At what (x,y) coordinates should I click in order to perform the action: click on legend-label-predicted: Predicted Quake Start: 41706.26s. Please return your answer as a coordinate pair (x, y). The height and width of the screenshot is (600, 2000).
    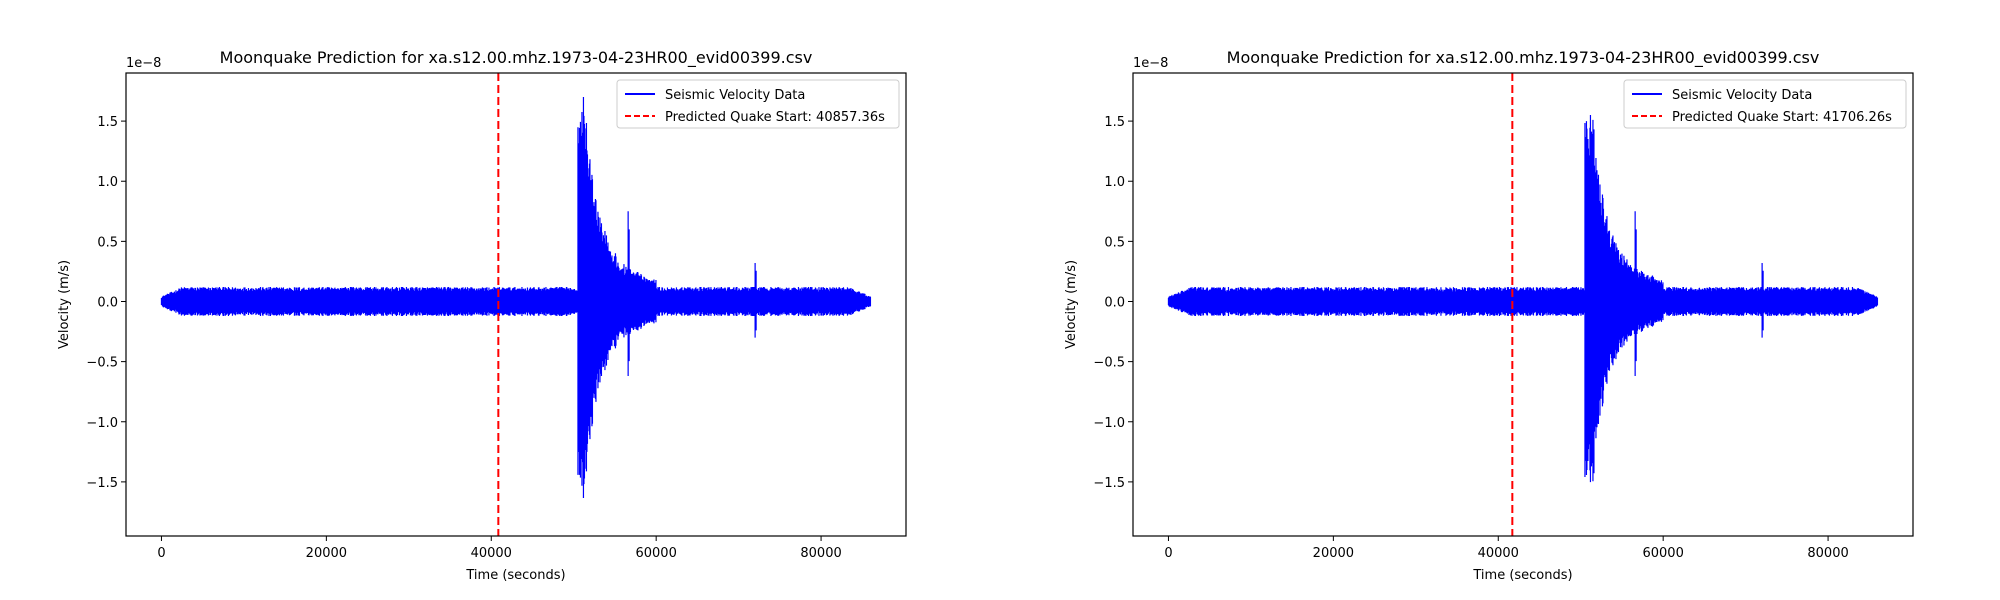
    Looking at the image, I should click on (1782, 117).